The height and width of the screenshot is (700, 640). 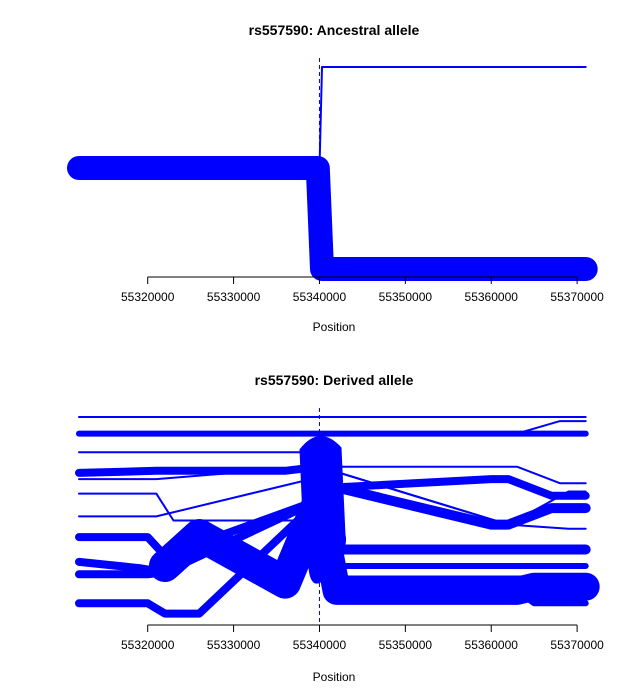 I want to click on haplotype-core, so click(x=323, y=509).